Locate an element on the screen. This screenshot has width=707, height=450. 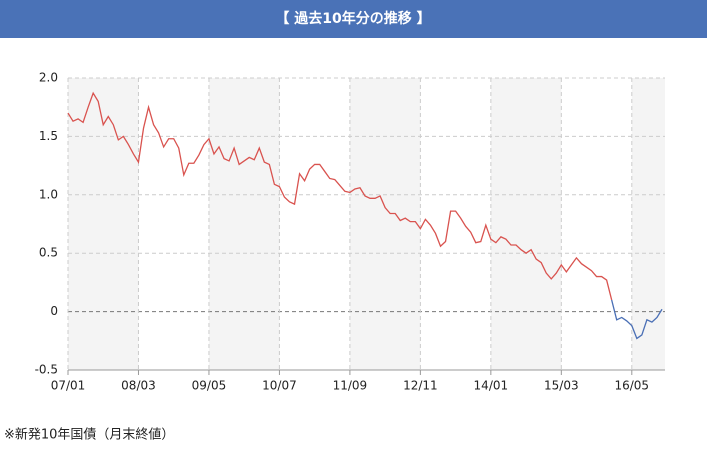
header-bar is located at coordinates (353, 19).